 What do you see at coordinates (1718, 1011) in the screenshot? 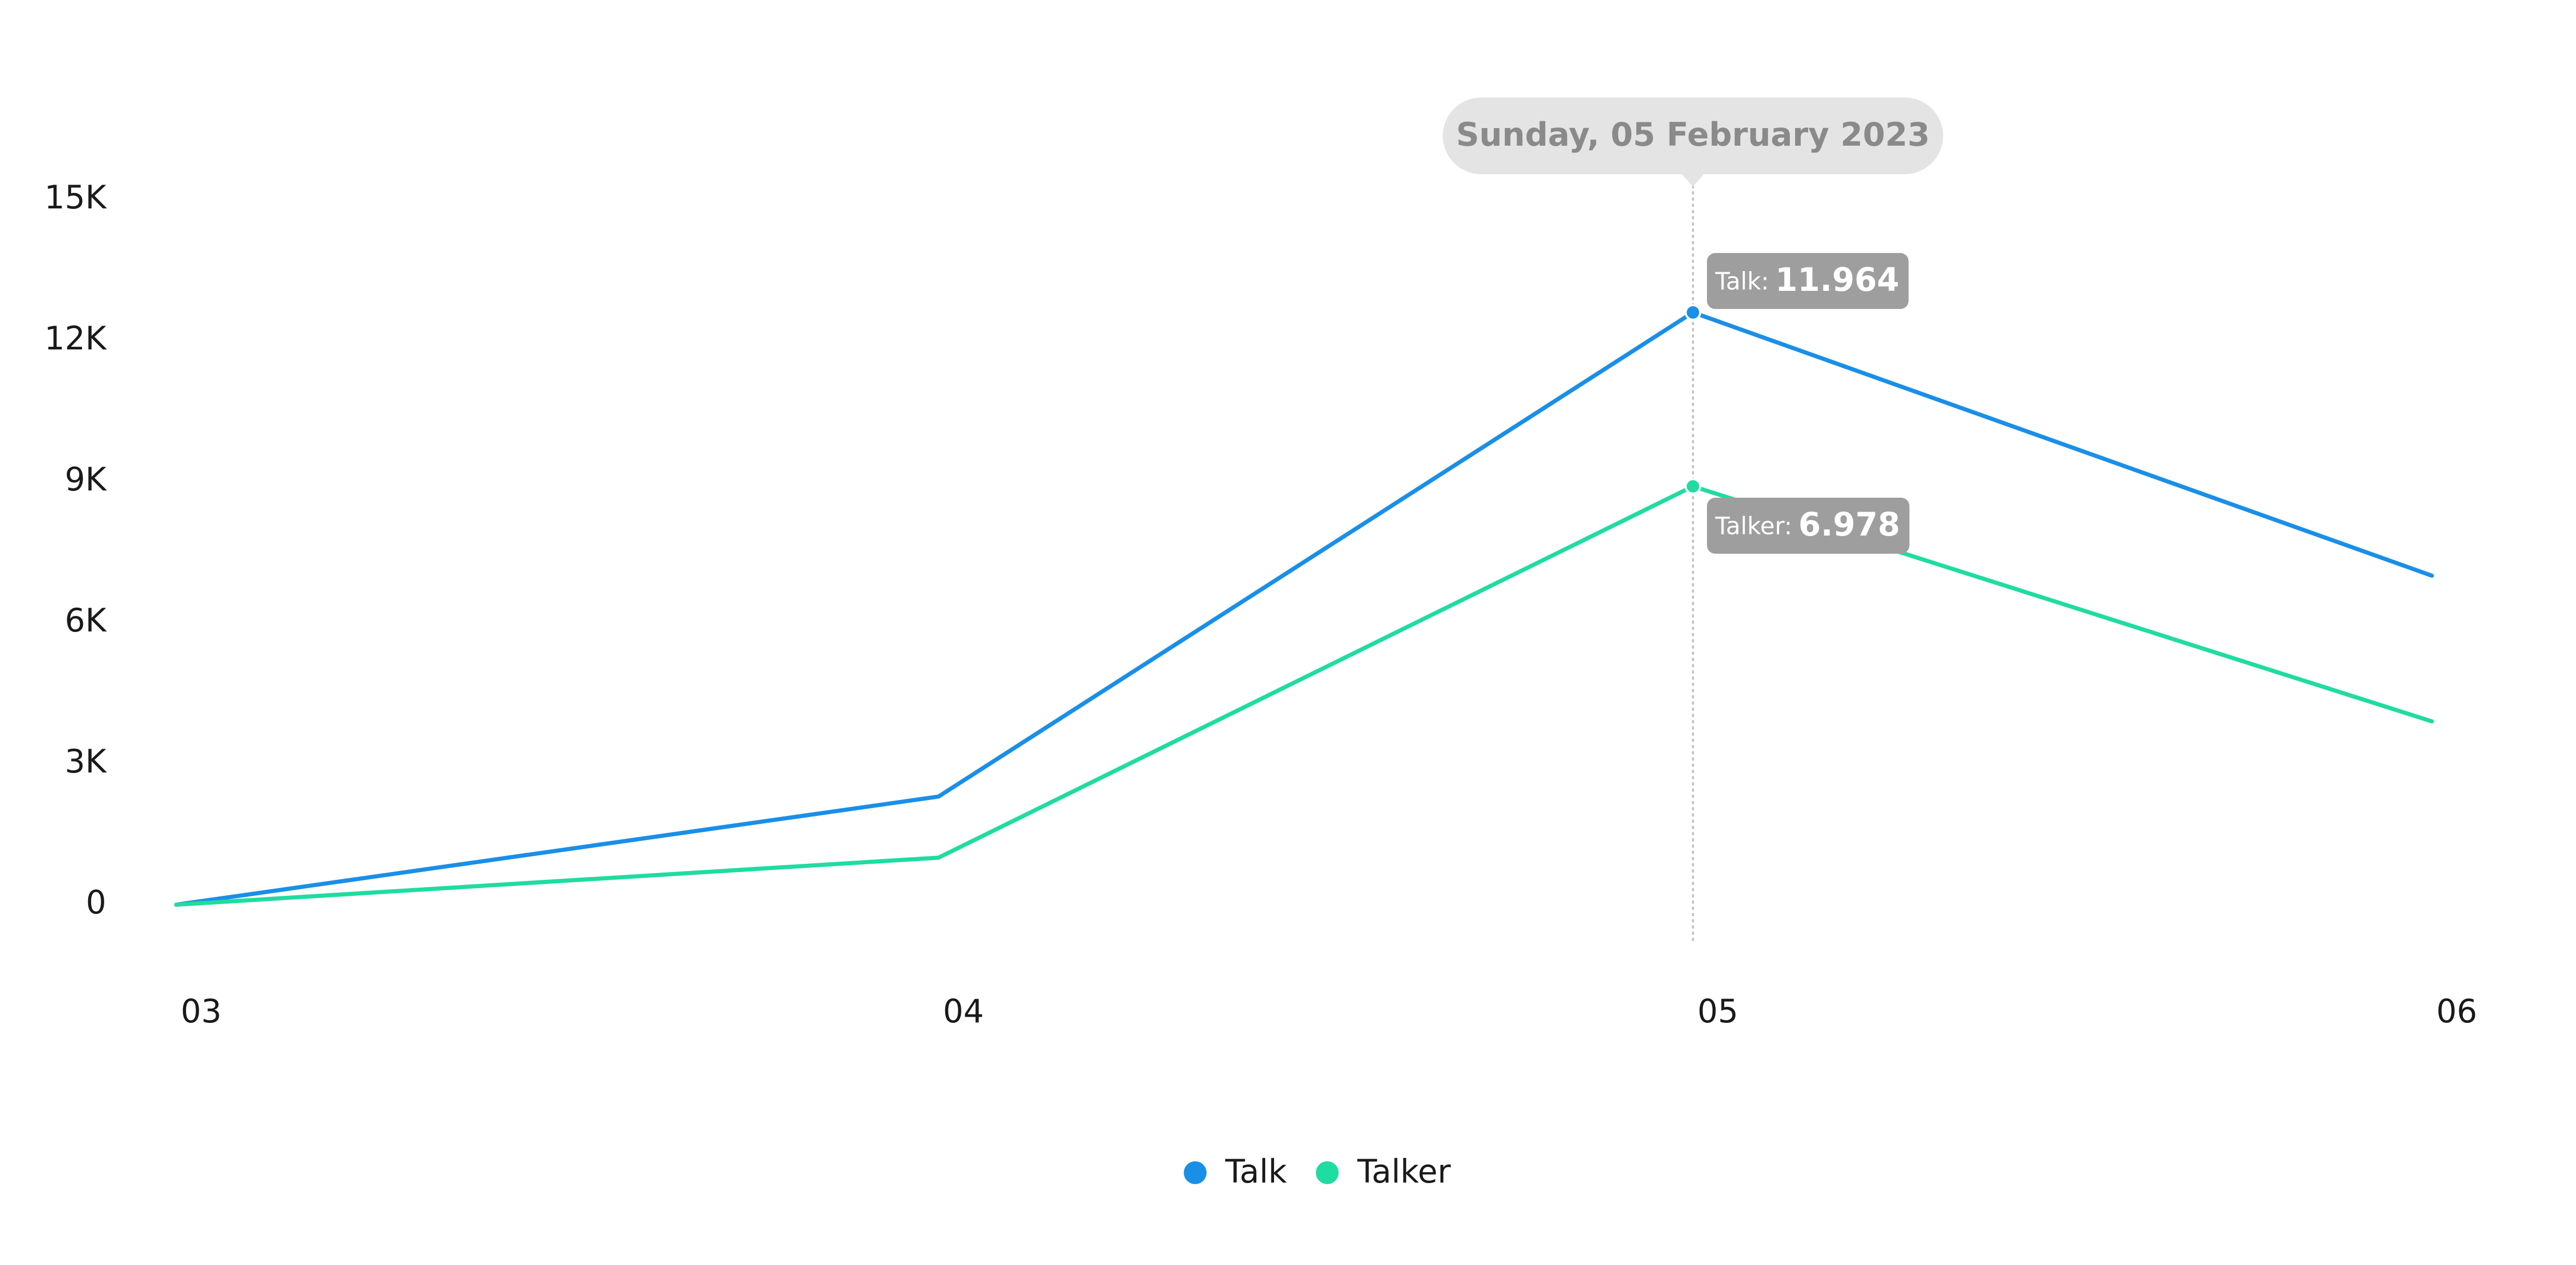
I see `x-tick-label-05: 05` at bounding box center [1718, 1011].